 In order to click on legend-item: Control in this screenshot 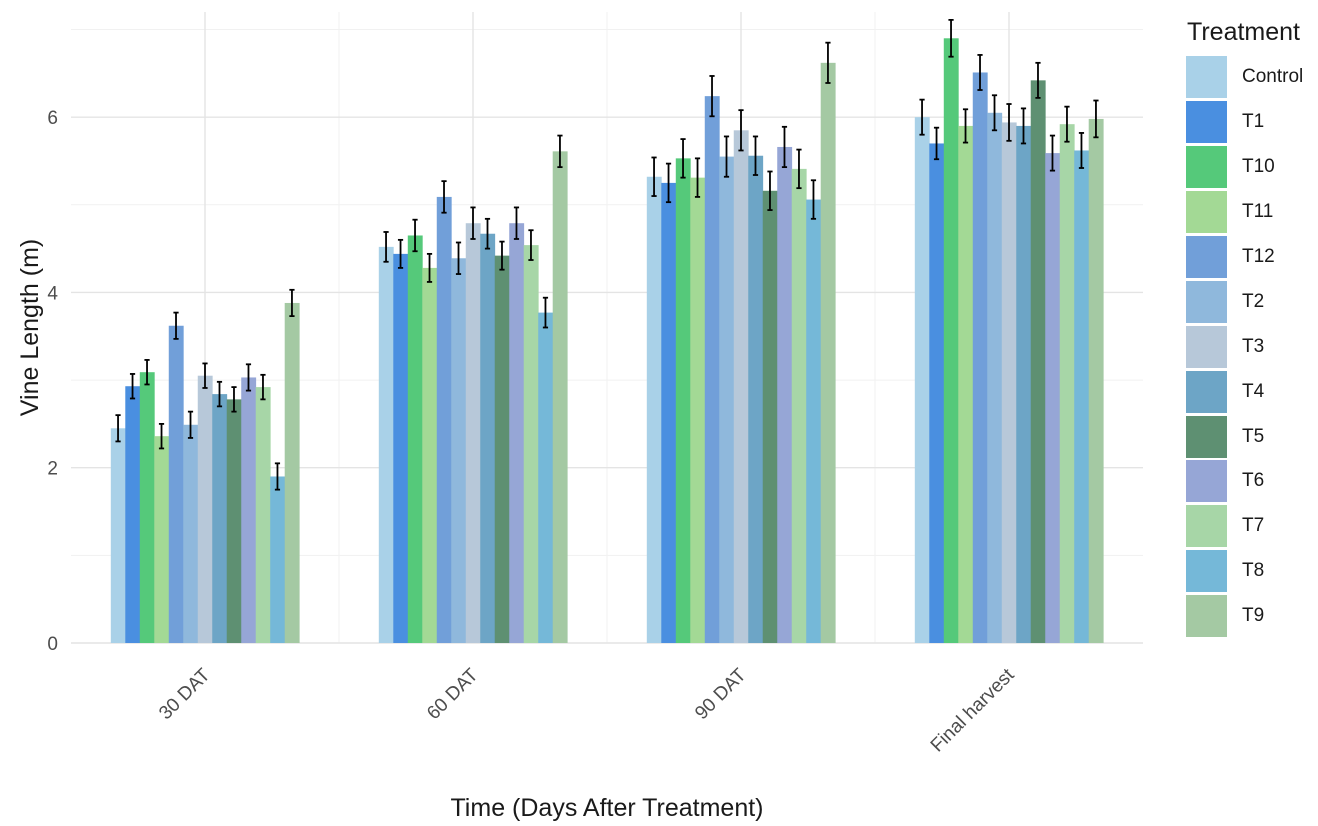, I will do `click(1244, 77)`.